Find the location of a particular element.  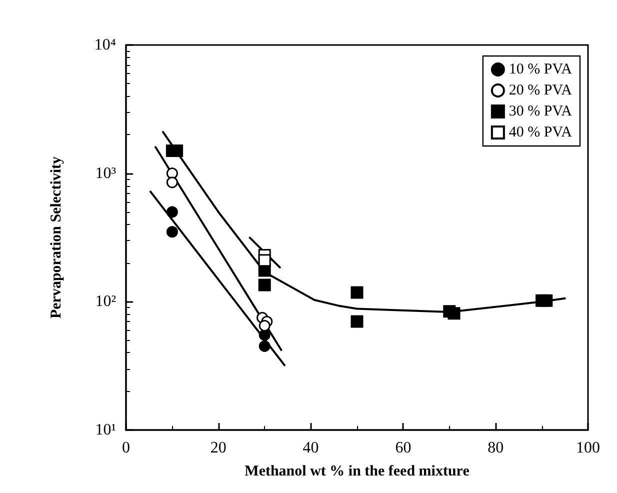

x-tick-label: 80 is located at coordinates (496, 448).